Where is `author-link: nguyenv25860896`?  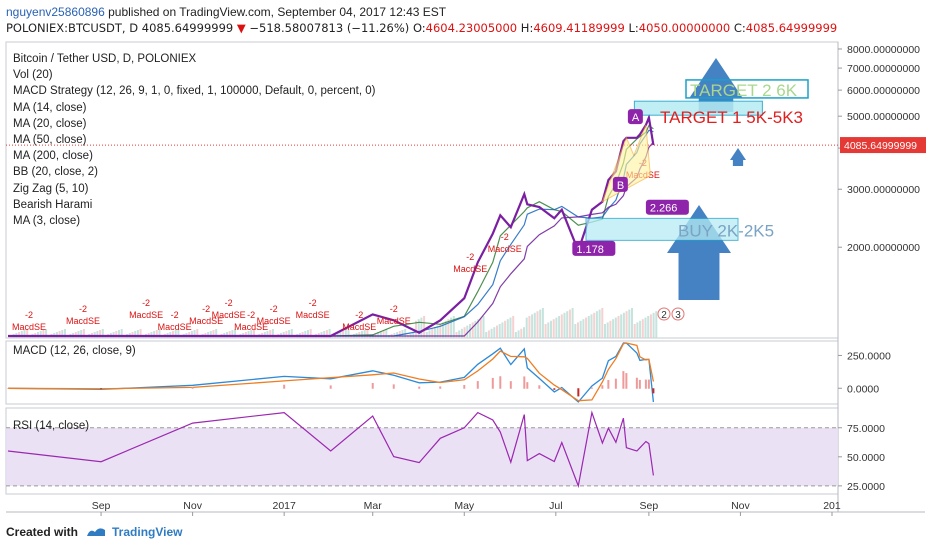
author-link: nguyenv25860896 is located at coordinates (55, 12).